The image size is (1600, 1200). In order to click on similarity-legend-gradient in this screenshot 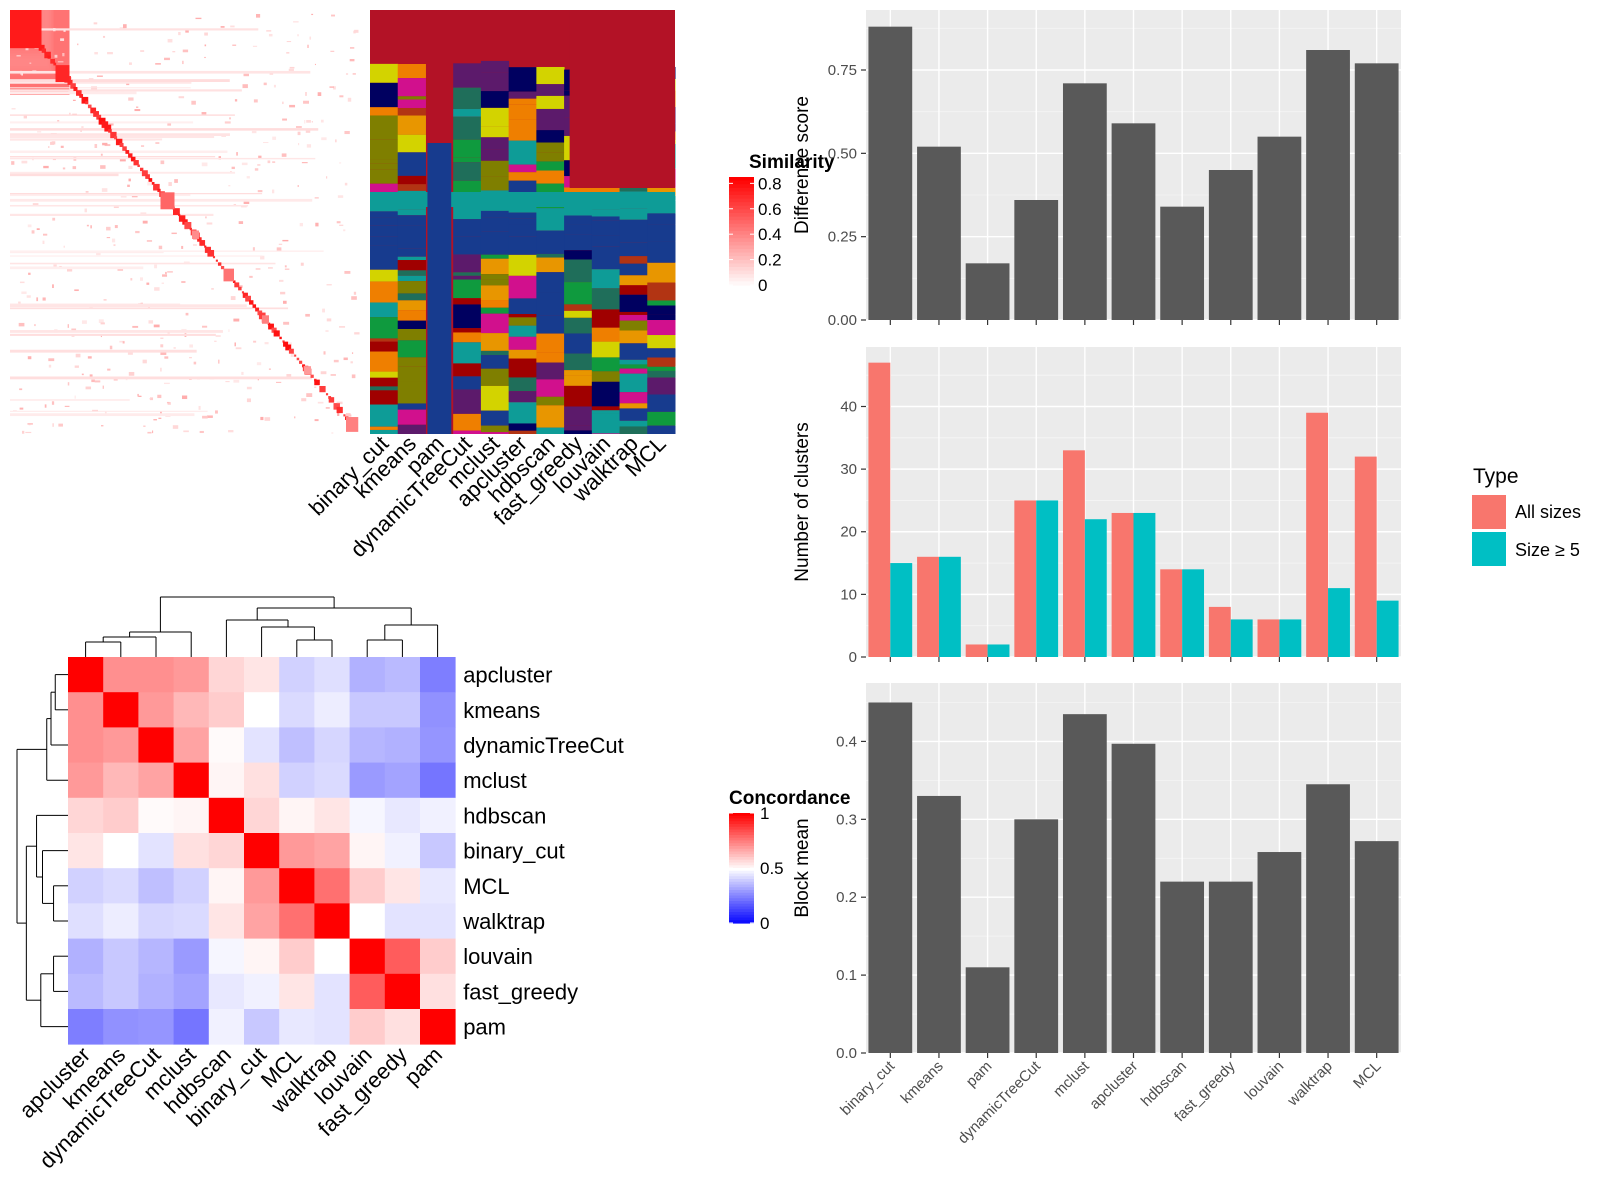, I will do `click(741, 269)`.